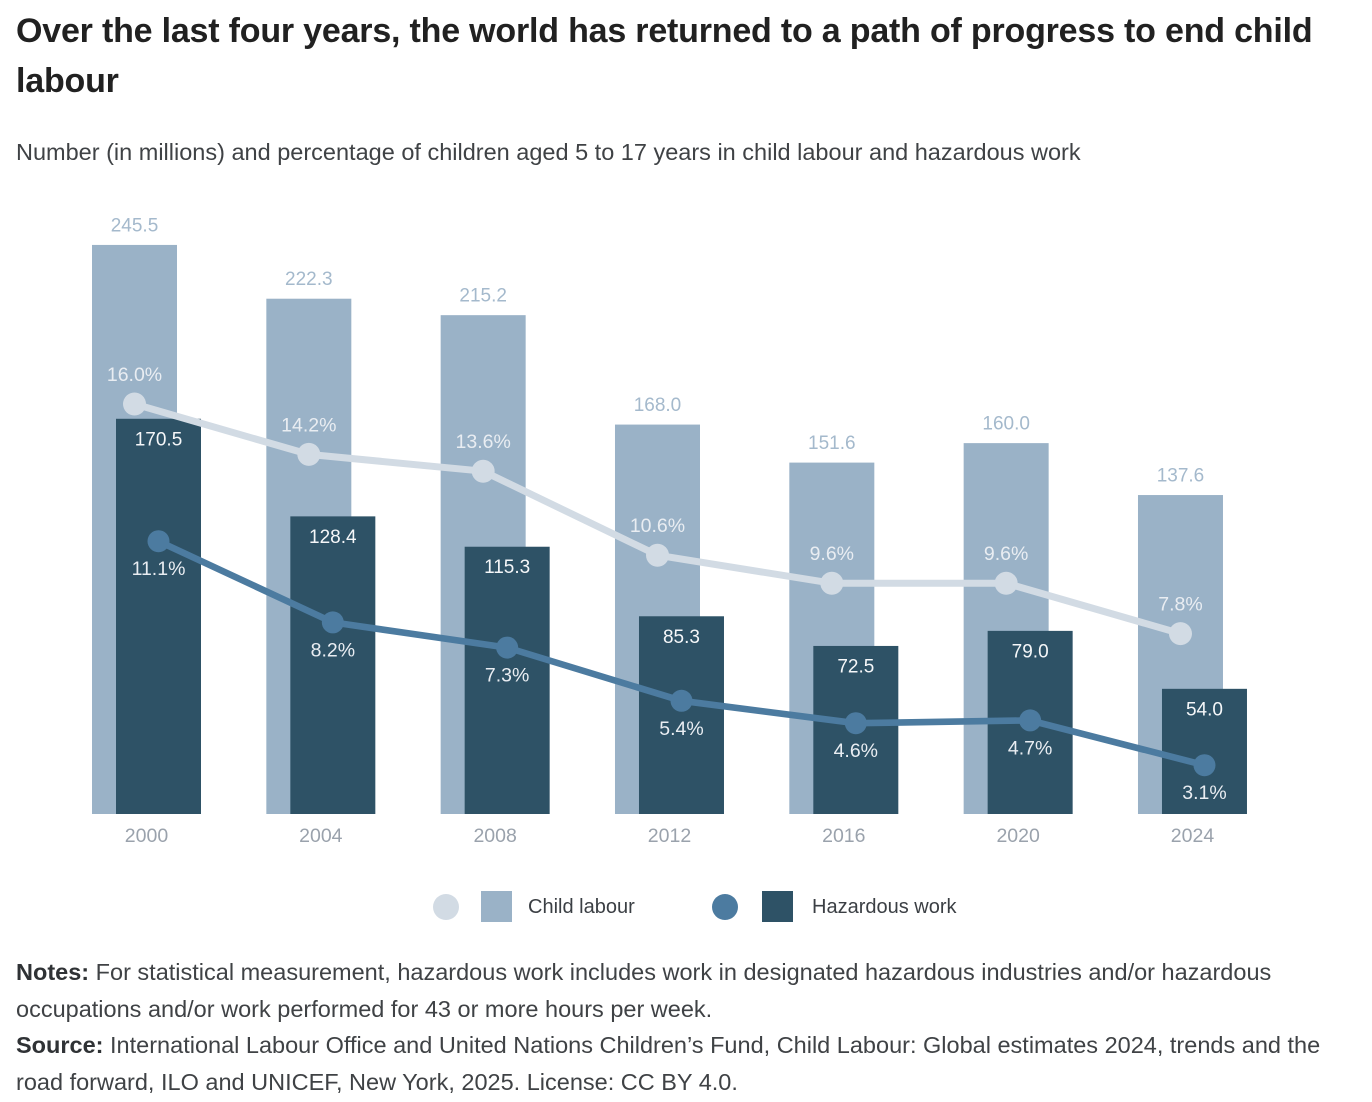  I want to click on pct-label-child-labour-2020: 9.6%, so click(1006, 554).